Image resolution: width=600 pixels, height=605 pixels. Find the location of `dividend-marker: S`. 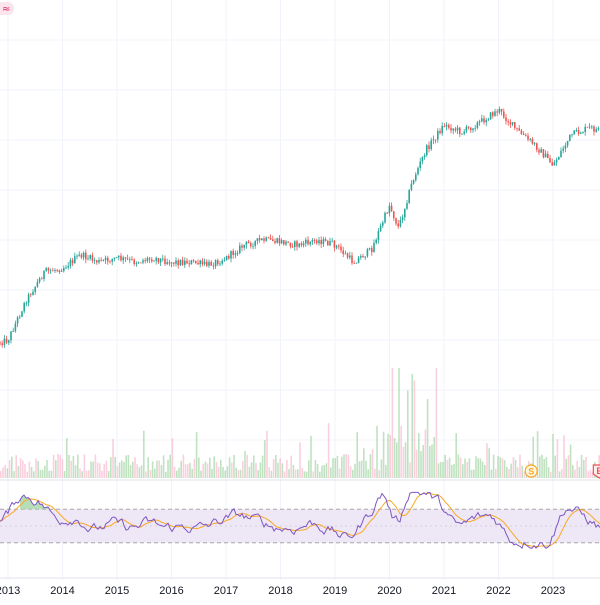

dividend-marker: S is located at coordinates (531, 471).